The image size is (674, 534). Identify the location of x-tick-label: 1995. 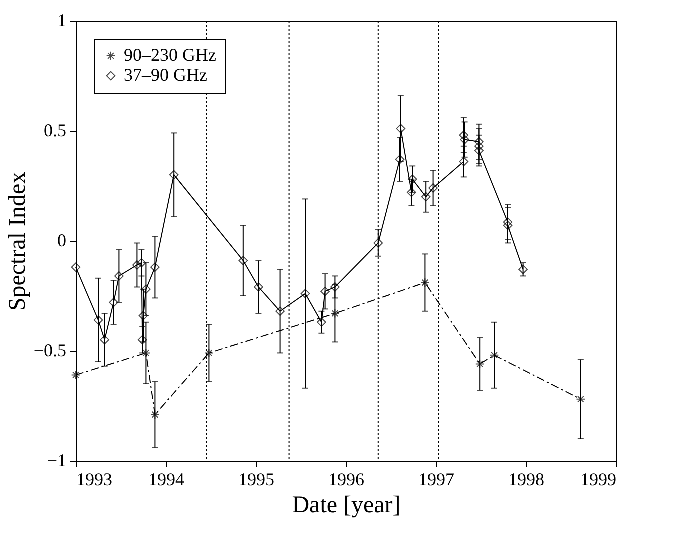
(256, 480).